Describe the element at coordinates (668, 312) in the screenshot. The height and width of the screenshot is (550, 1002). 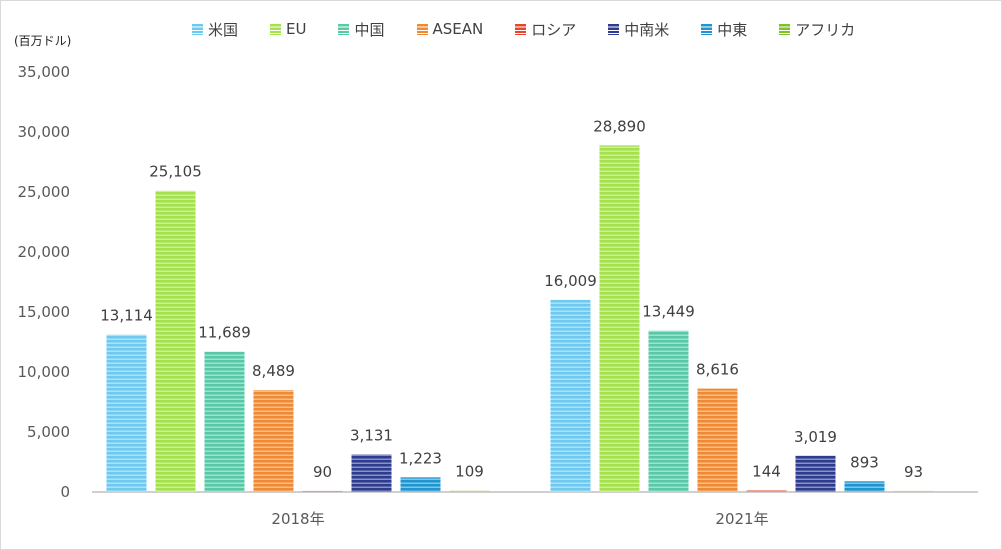
I see `data-label: 13,449` at that location.